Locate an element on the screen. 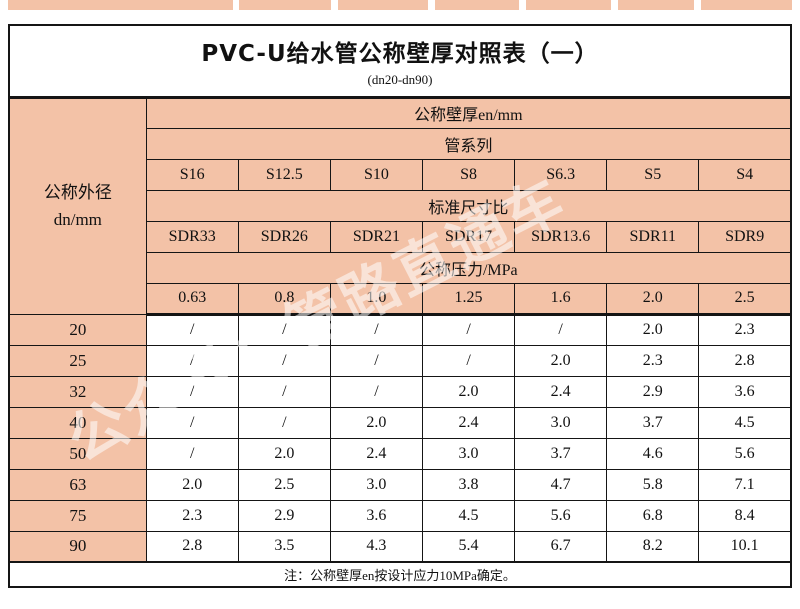  top-table-strip is located at coordinates (400, 5).